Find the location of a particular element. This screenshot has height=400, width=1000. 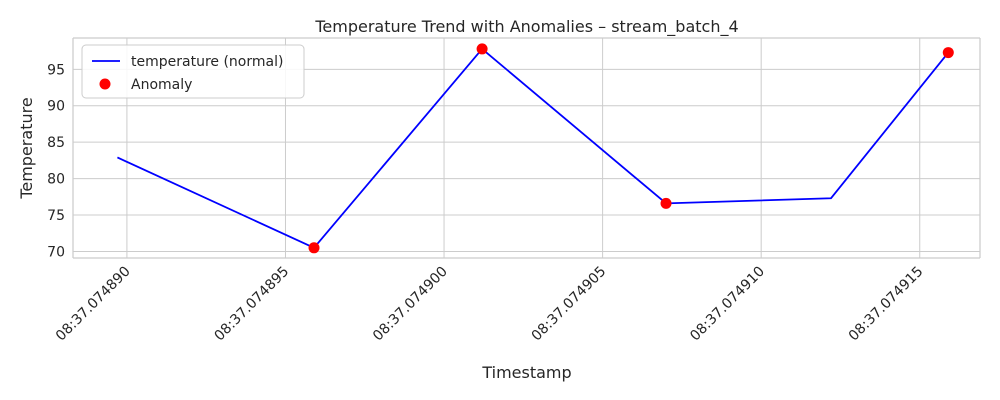

y-tick-label: 95 is located at coordinates (56, 70).